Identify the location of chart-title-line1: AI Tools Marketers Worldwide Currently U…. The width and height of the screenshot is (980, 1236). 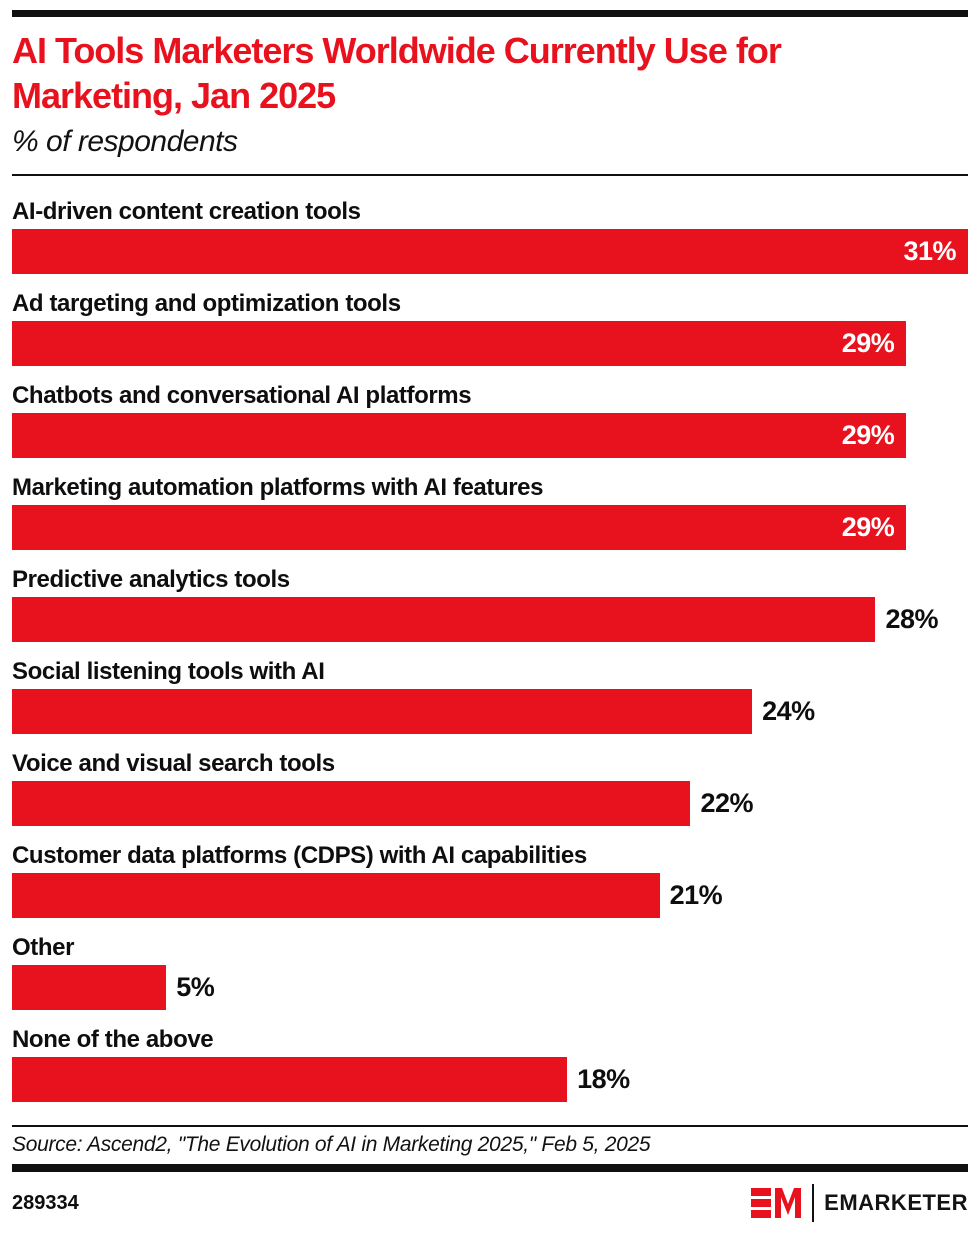
(397, 50).